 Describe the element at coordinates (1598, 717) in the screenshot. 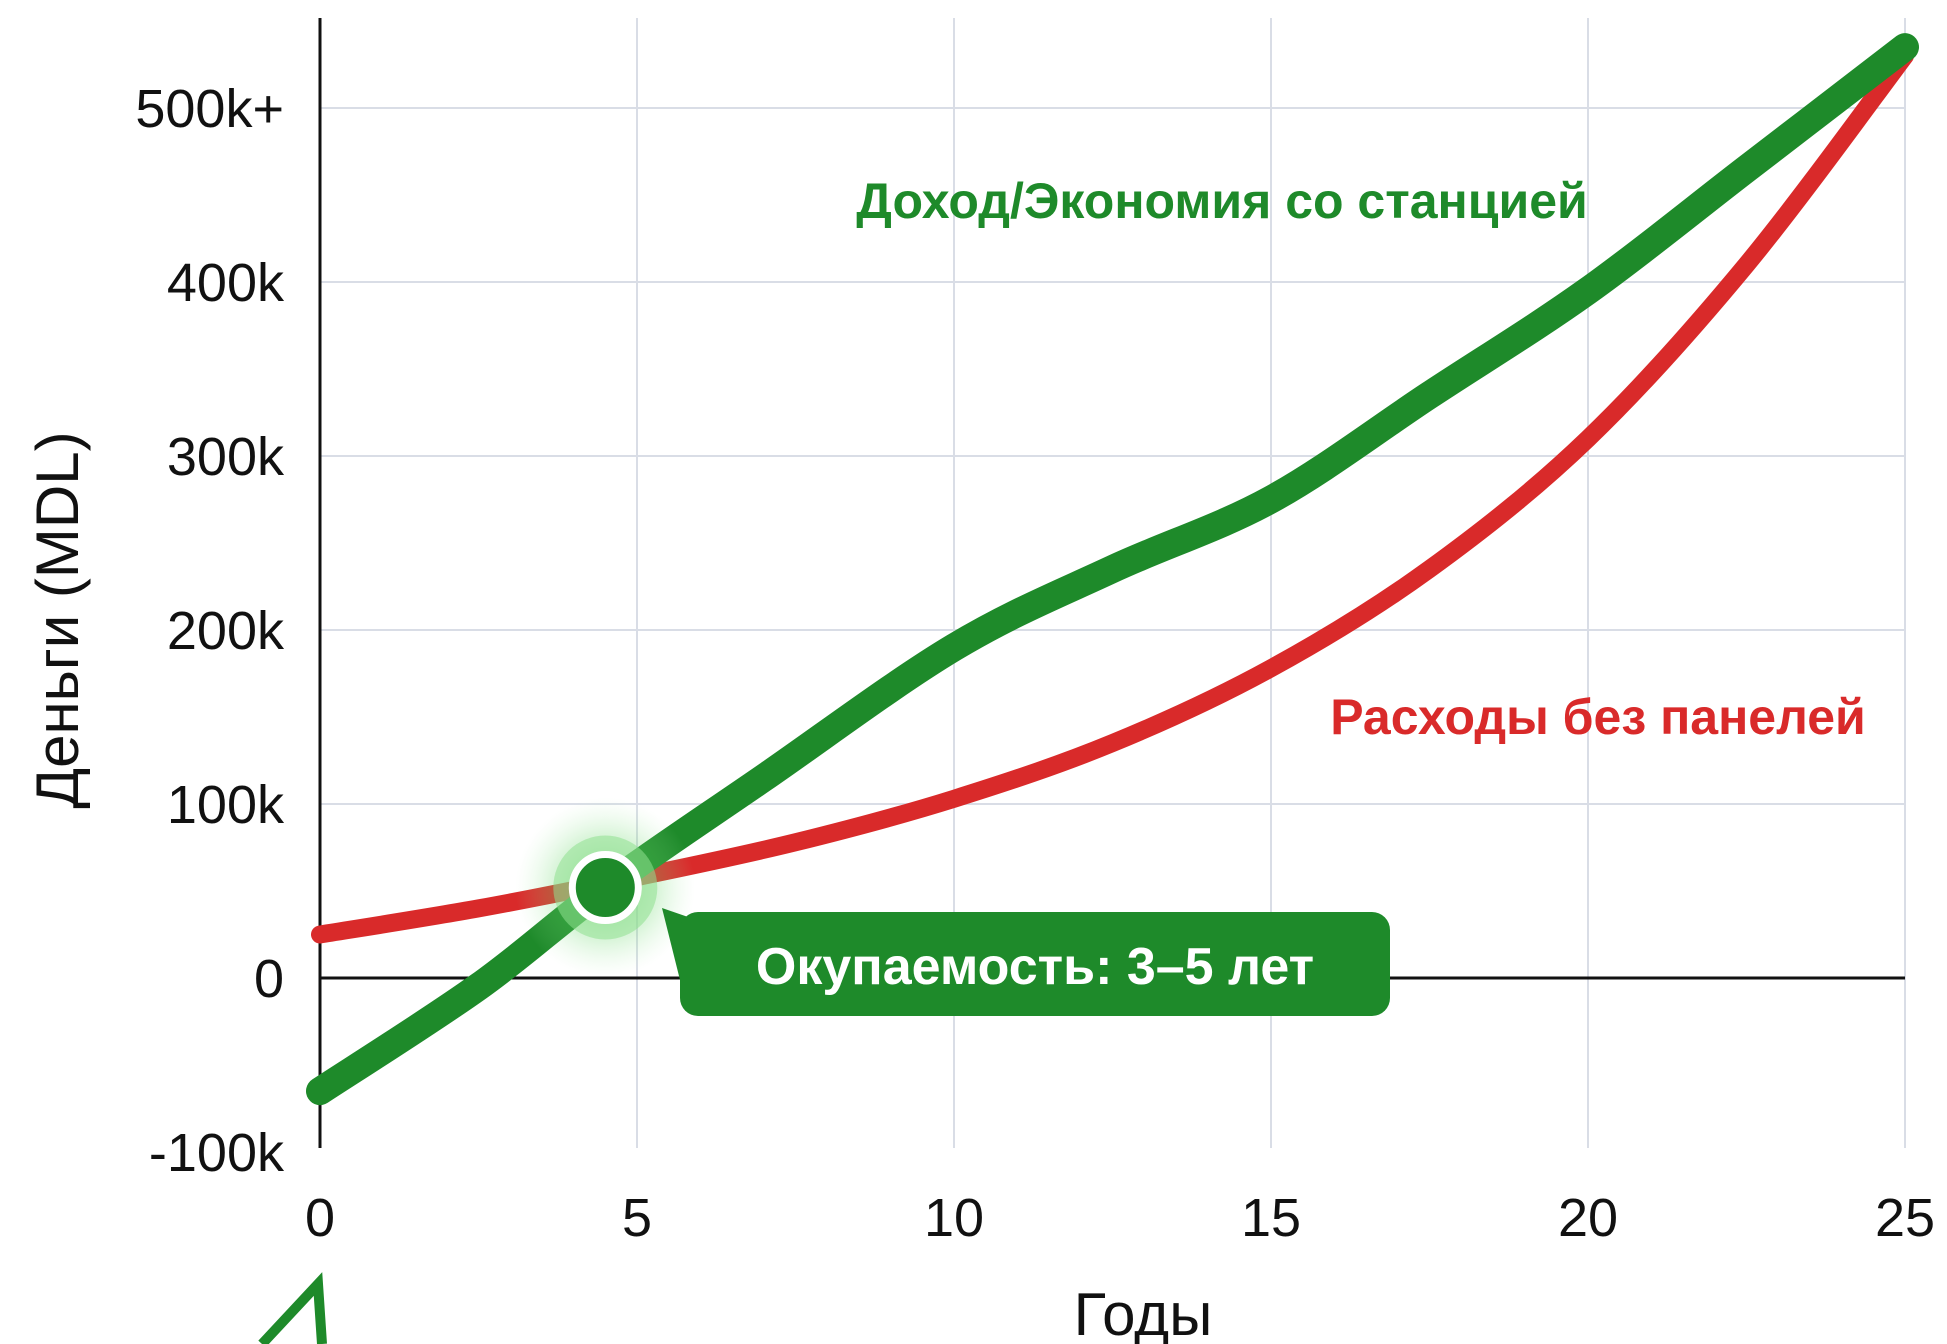

I see `series-label-expenses: Расходы без панелей` at that location.